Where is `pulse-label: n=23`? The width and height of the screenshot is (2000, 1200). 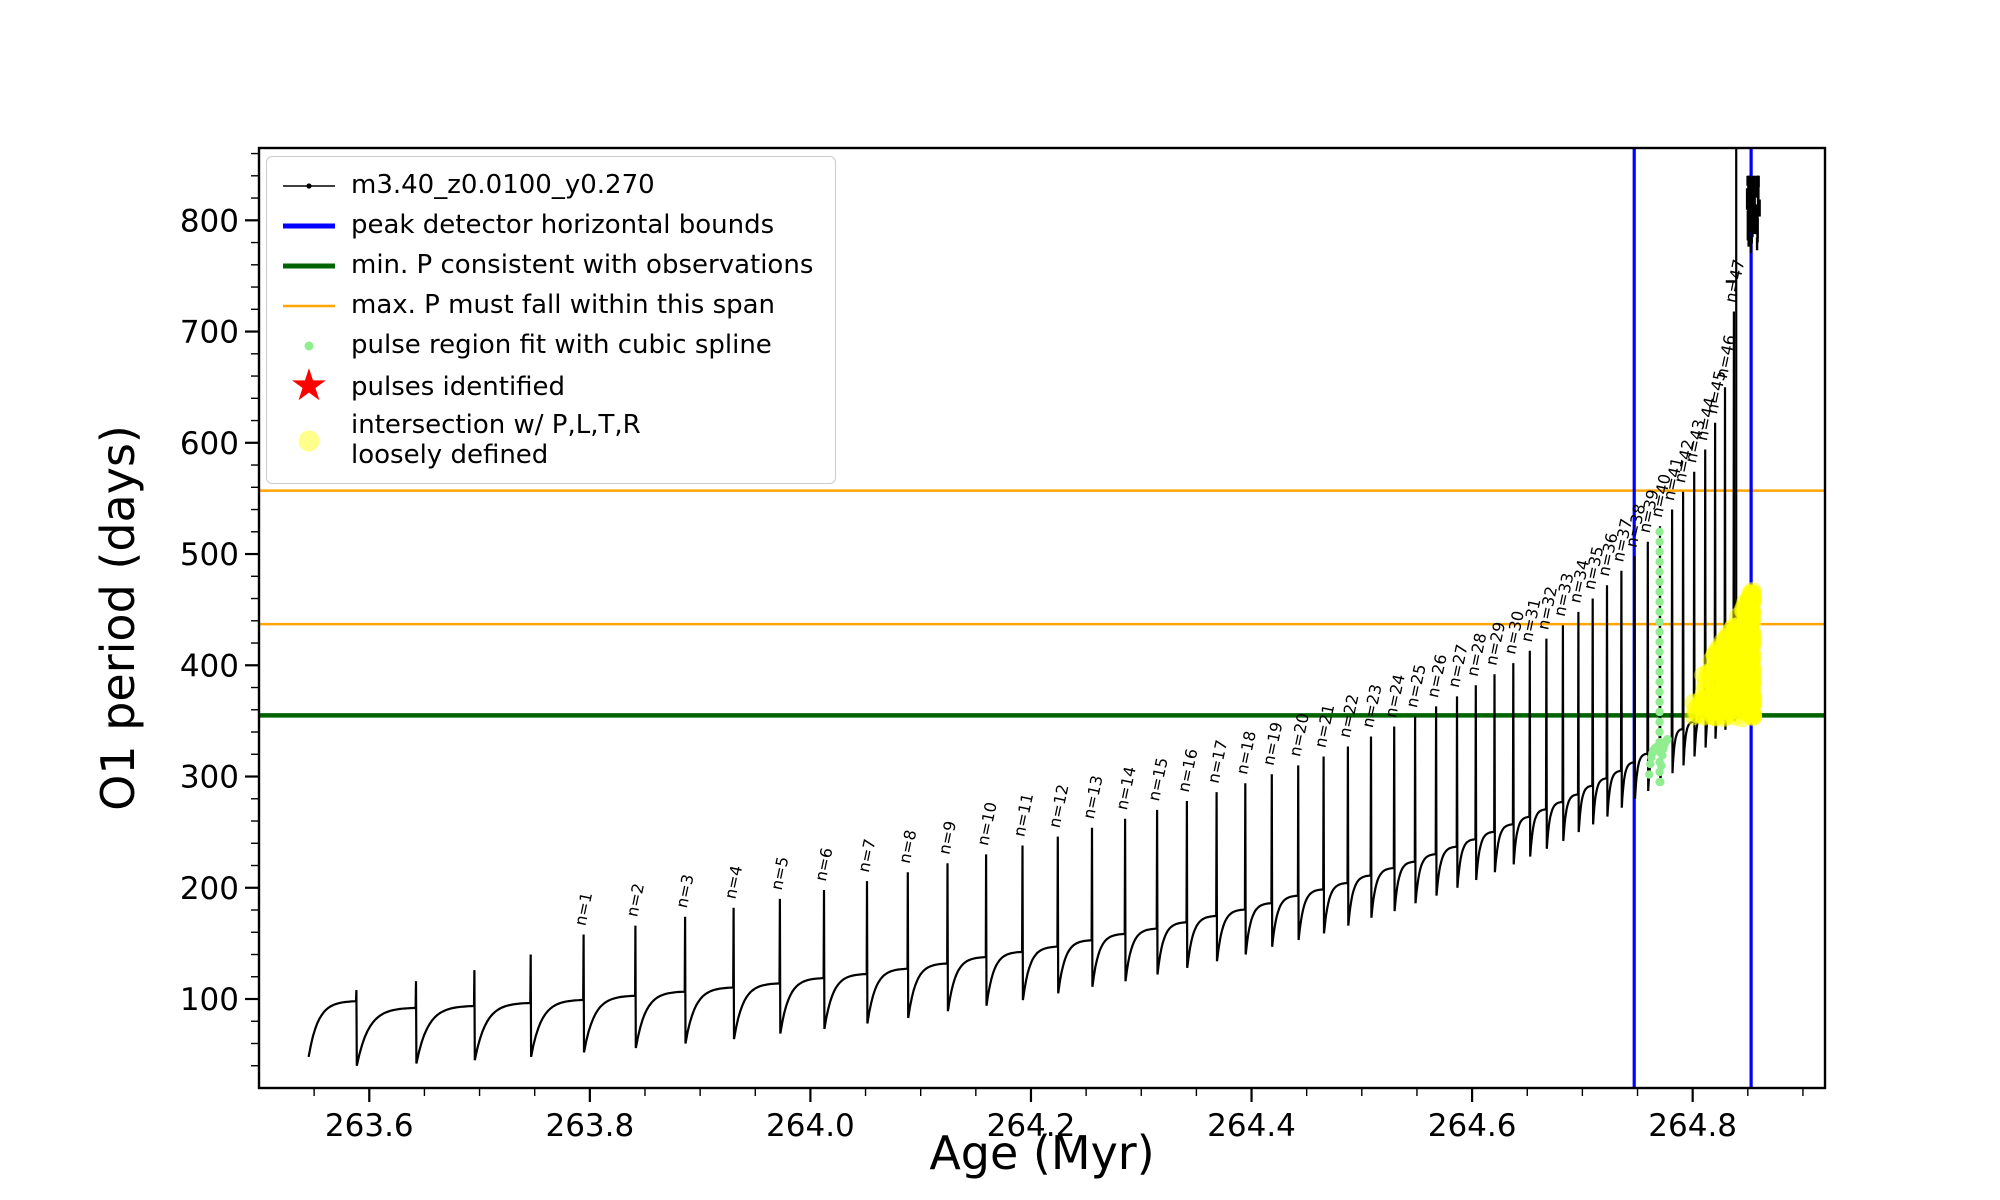 pulse-label: n=23 is located at coordinates (1372, 705).